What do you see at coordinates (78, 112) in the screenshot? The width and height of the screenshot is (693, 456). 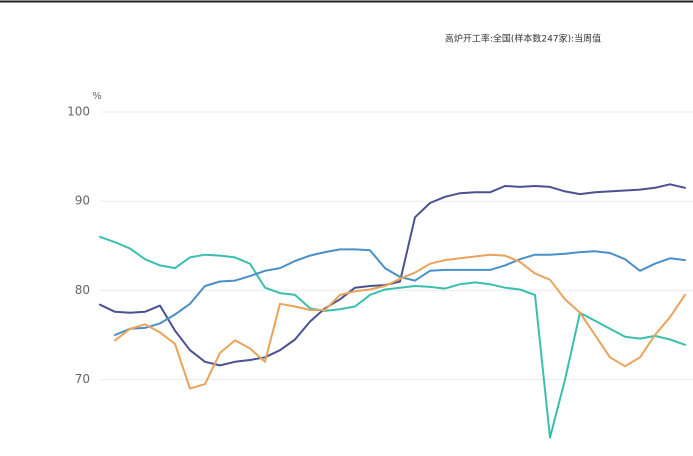 I see `y-tick-label: 100` at bounding box center [78, 112].